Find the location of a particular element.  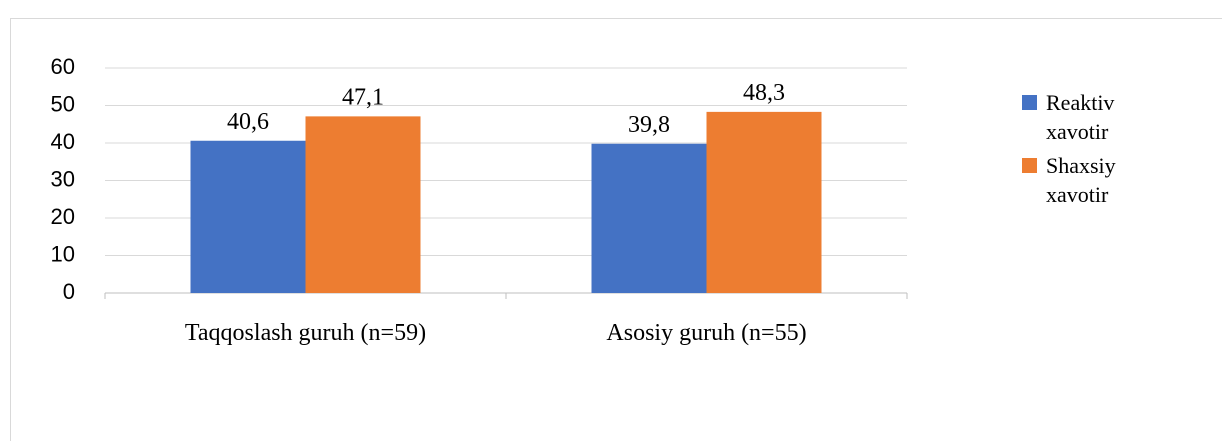

x-tick-label: Asosiy guruh (n=55) is located at coordinates (706, 333).